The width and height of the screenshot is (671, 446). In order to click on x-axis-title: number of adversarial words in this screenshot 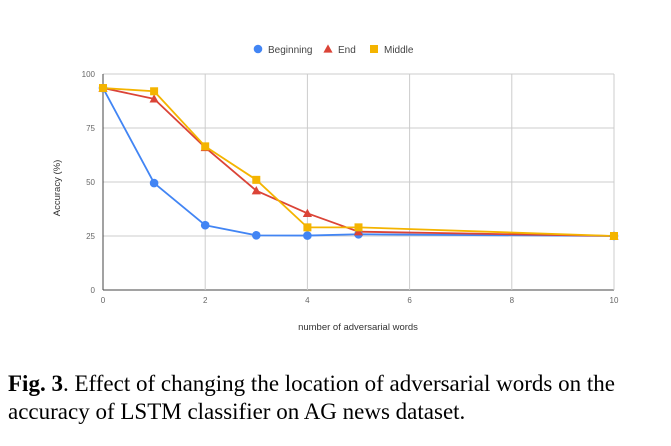, I will do `click(358, 327)`.